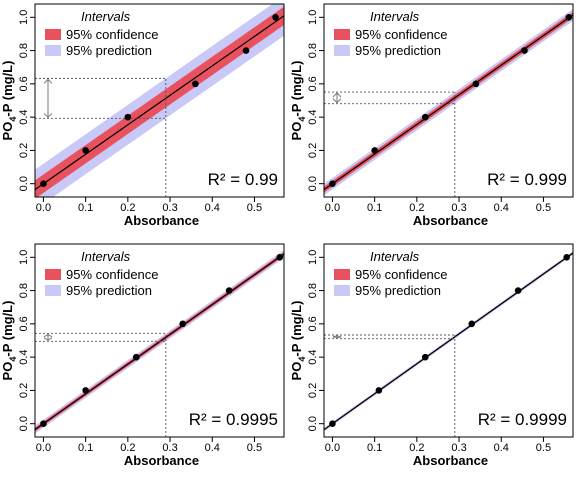  What do you see at coordinates (527, 179) in the screenshot?
I see `r-squared-label: R² = 0.999` at bounding box center [527, 179].